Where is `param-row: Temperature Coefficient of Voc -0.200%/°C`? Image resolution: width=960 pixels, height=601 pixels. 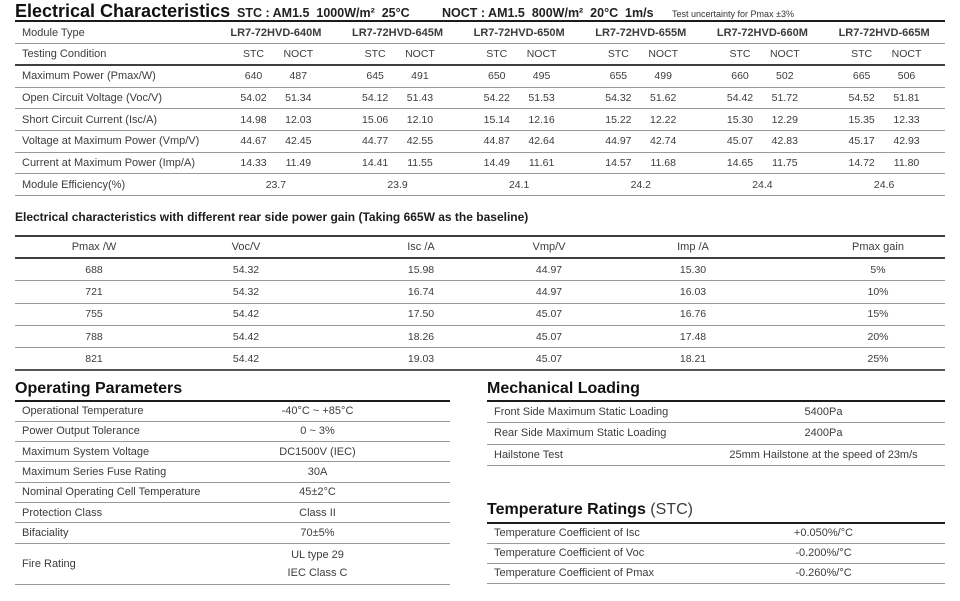 param-row: Temperature Coefficient of Voc -0.200%/°C is located at coordinates (716, 553).